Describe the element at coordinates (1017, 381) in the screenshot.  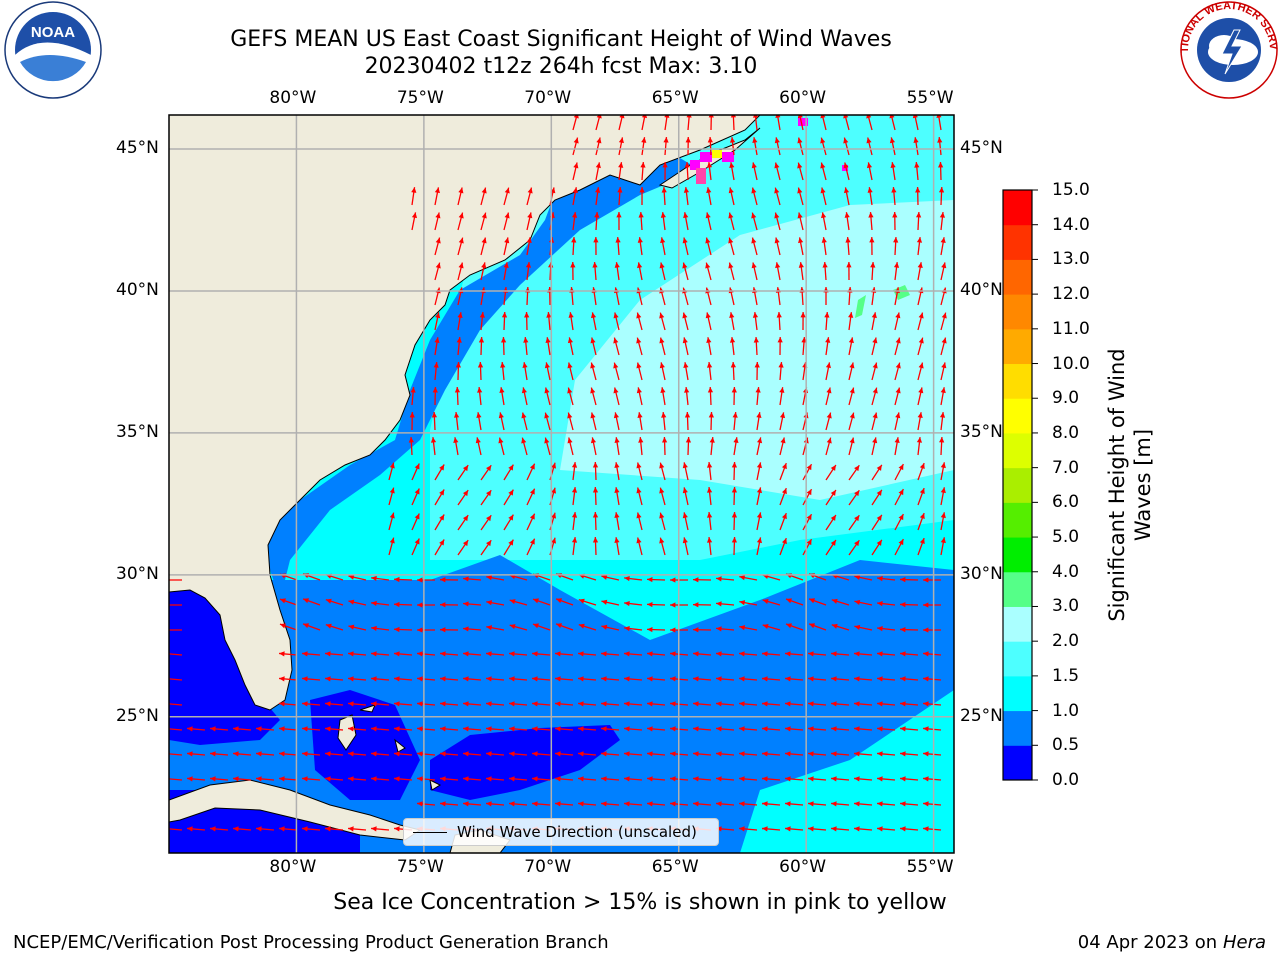
I see `colorbar-segment` at that location.